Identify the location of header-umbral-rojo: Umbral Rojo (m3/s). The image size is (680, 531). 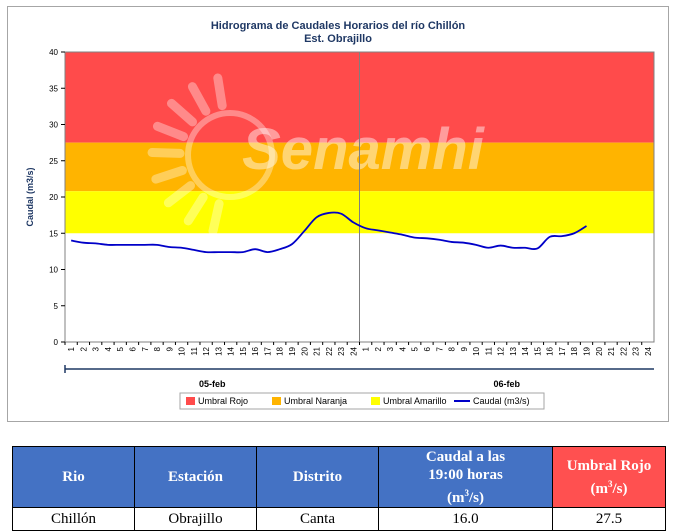
(609, 477).